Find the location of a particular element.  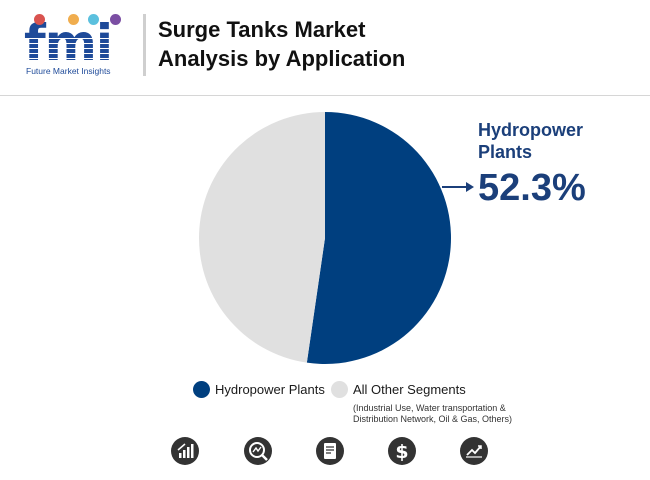

legend-label: All Other Segments is located at coordinates (409, 389).